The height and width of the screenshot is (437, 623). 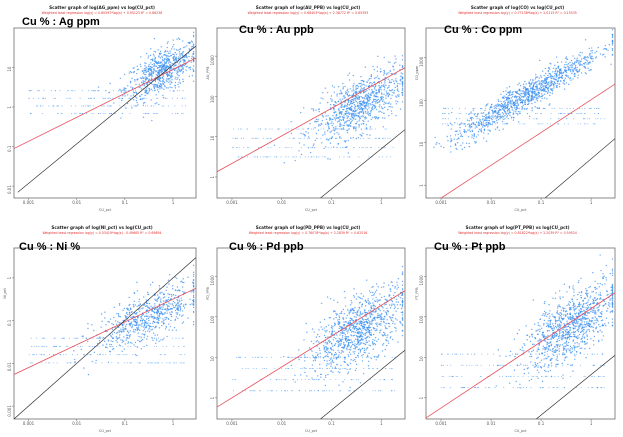 I want to click on plot-frame, so click(x=311, y=113).